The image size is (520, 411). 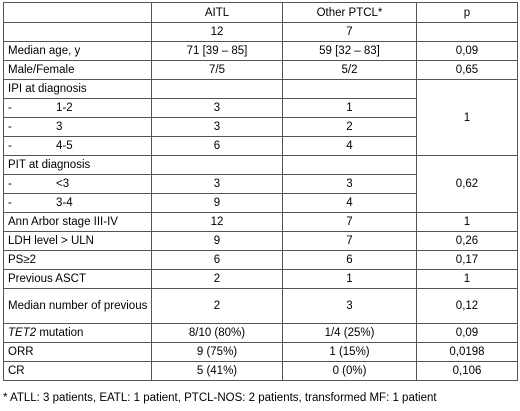 I want to click on row-sublabel: - 1-2, so click(x=77, y=108).